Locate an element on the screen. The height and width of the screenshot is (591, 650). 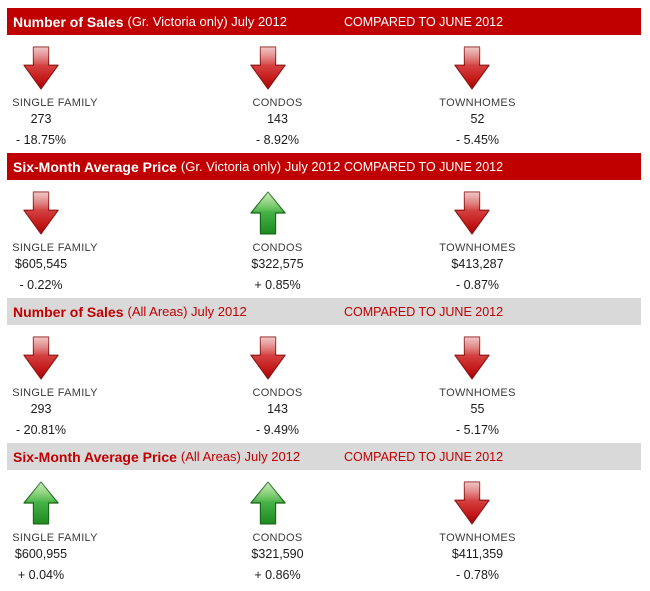
stat-value: $321,590 is located at coordinates (277, 554).